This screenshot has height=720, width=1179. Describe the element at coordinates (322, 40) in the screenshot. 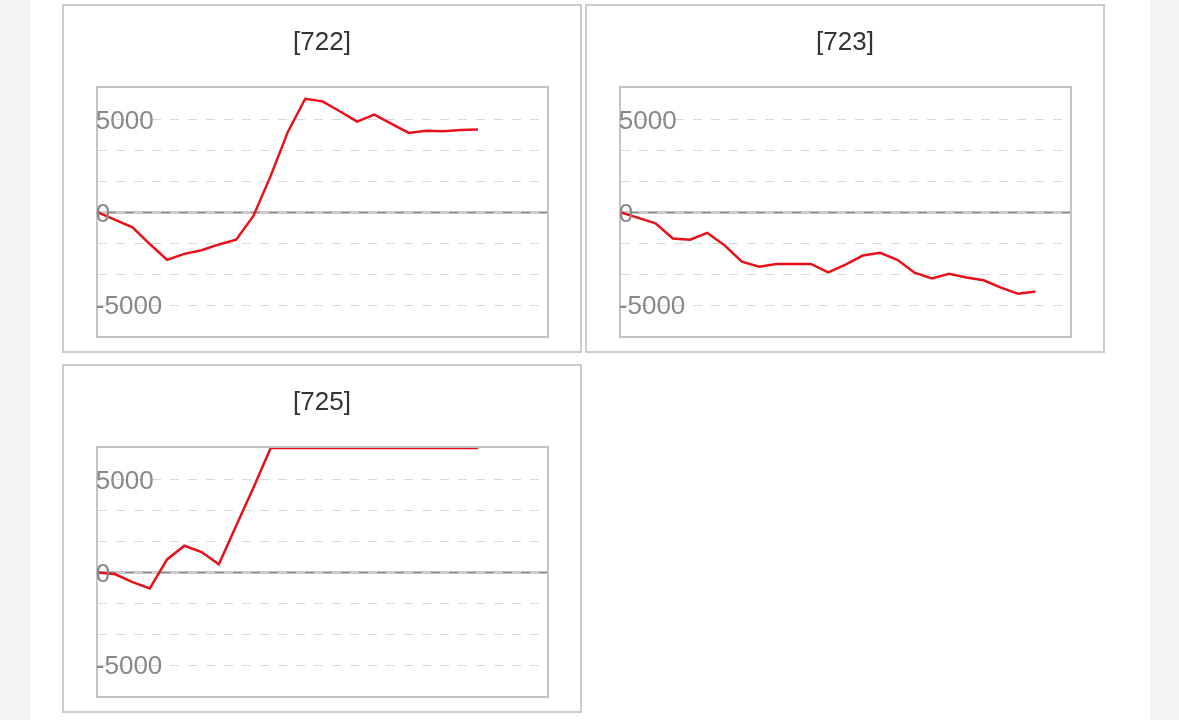

I see `chart-title: [722]` at that location.